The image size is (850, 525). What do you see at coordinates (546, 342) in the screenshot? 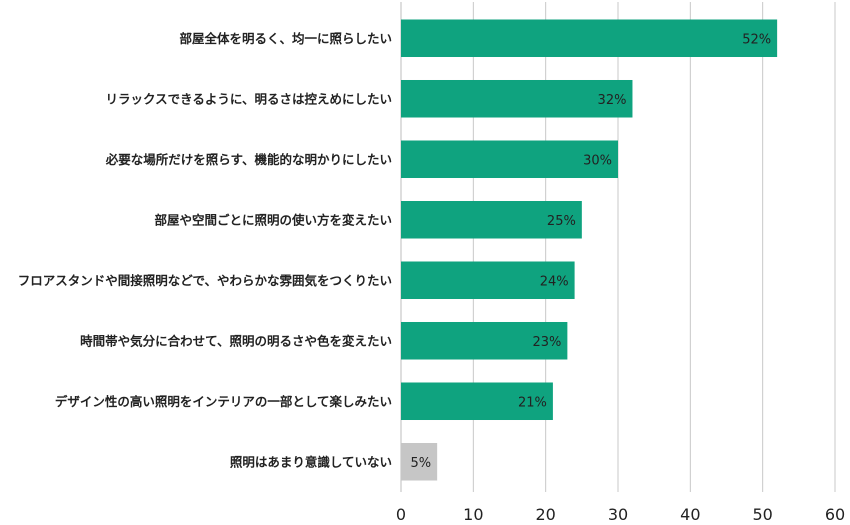
I see `value-label-6: 23%` at bounding box center [546, 342].